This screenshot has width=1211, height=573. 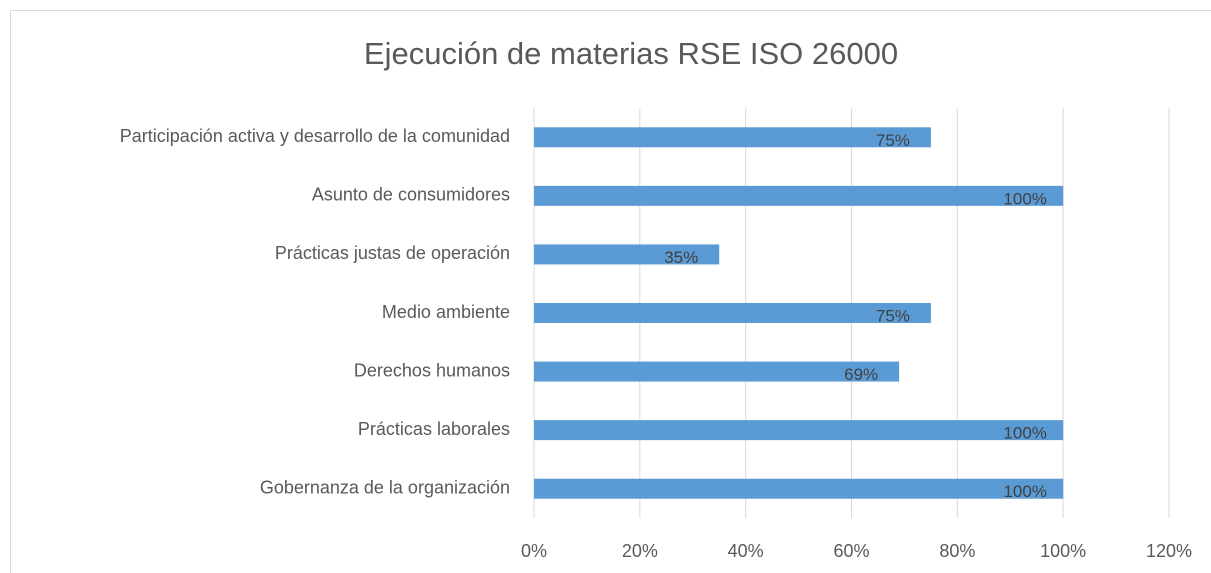 I want to click on x-tick-label: 0%, so click(x=534, y=551).